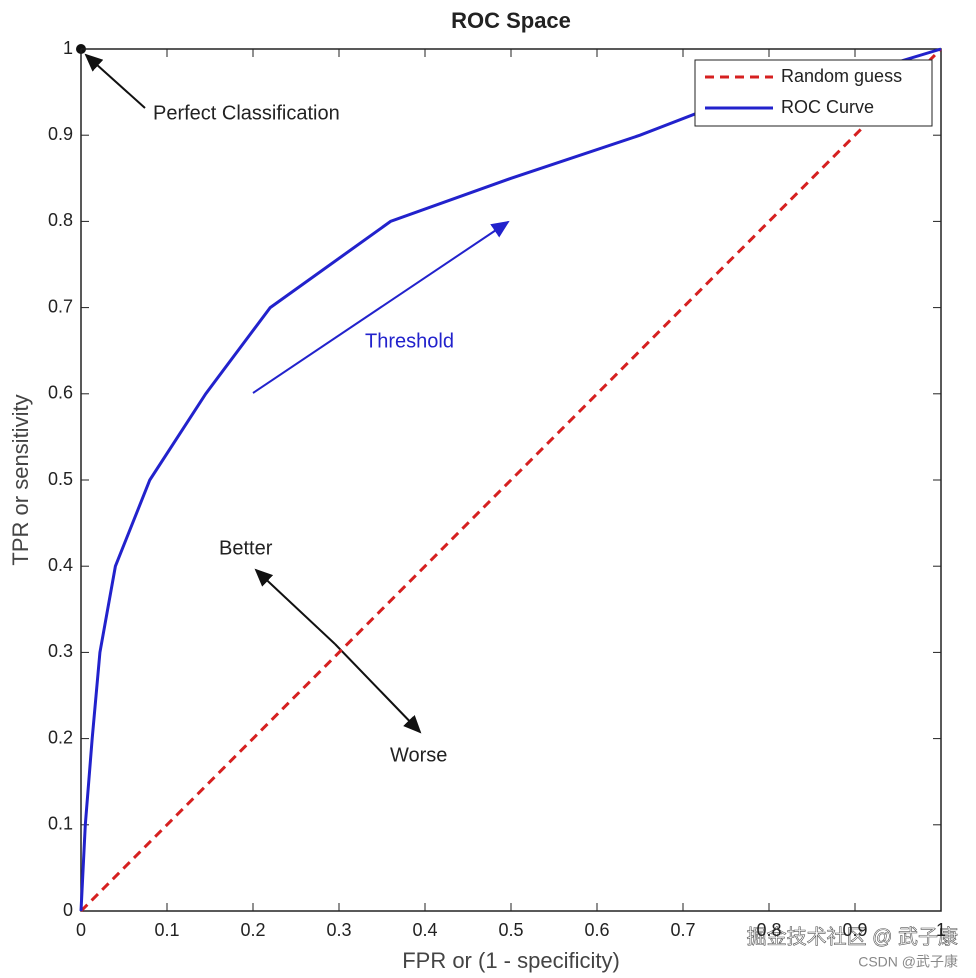 This screenshot has width=976, height=978. I want to click on y-tick-label: 1, so click(68, 48).